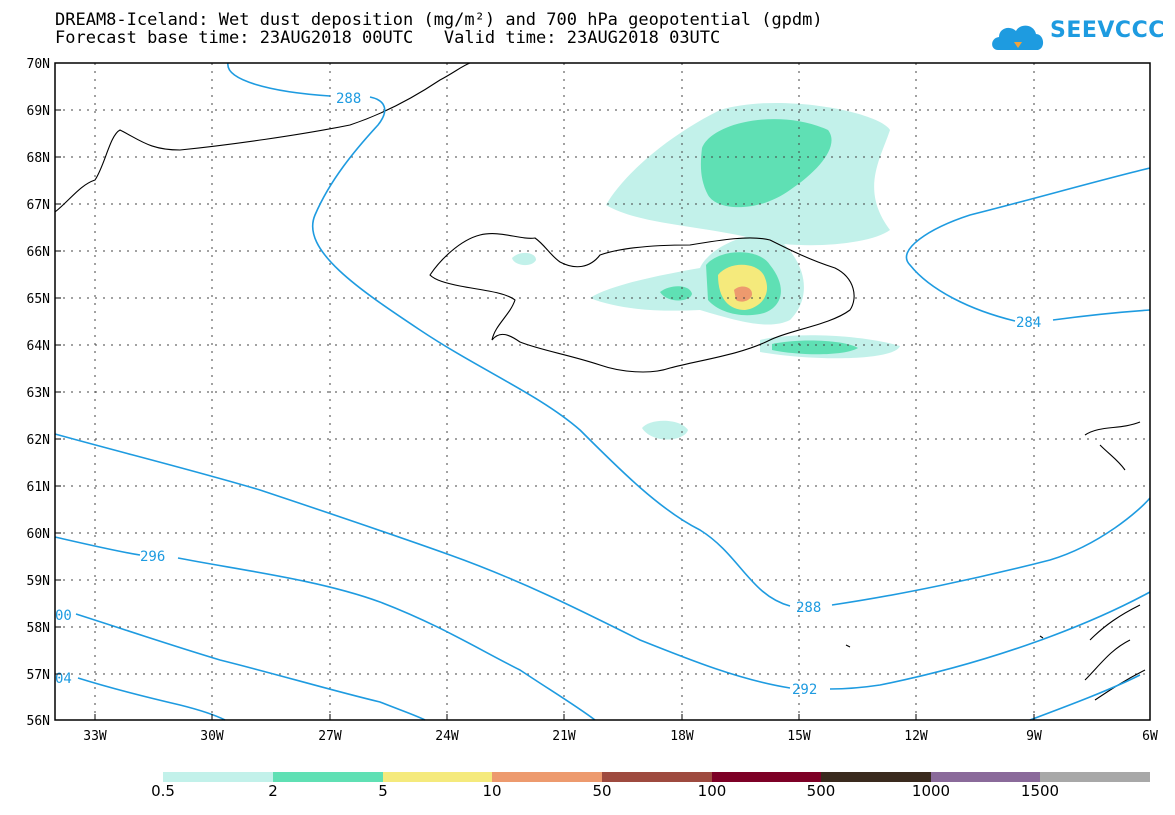 This screenshot has width=1175, height=815. Describe the element at coordinates (665, 430) in the screenshot. I see `dust-area-south` at that location.